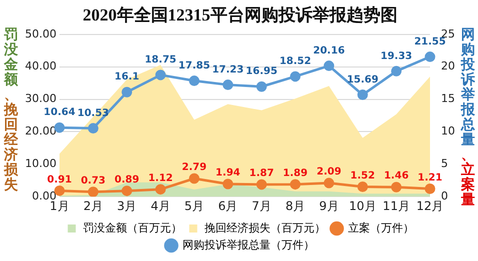 The height and width of the screenshot is (261, 478). Describe the element at coordinates (93, 180) in the screenshot. I see `data-label: 0.73` at that location.